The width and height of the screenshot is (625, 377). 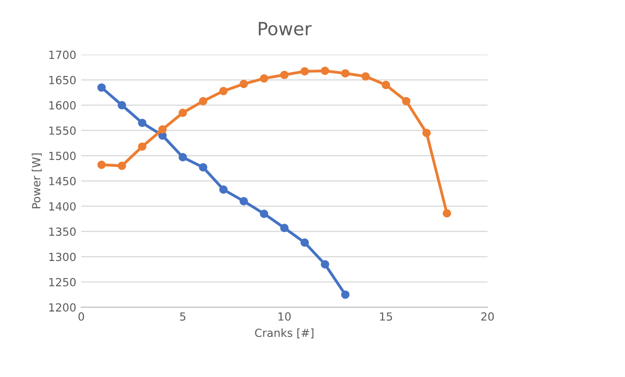 What do you see at coordinates (386, 316) in the screenshot?
I see `x-tick-label: 15` at bounding box center [386, 316].